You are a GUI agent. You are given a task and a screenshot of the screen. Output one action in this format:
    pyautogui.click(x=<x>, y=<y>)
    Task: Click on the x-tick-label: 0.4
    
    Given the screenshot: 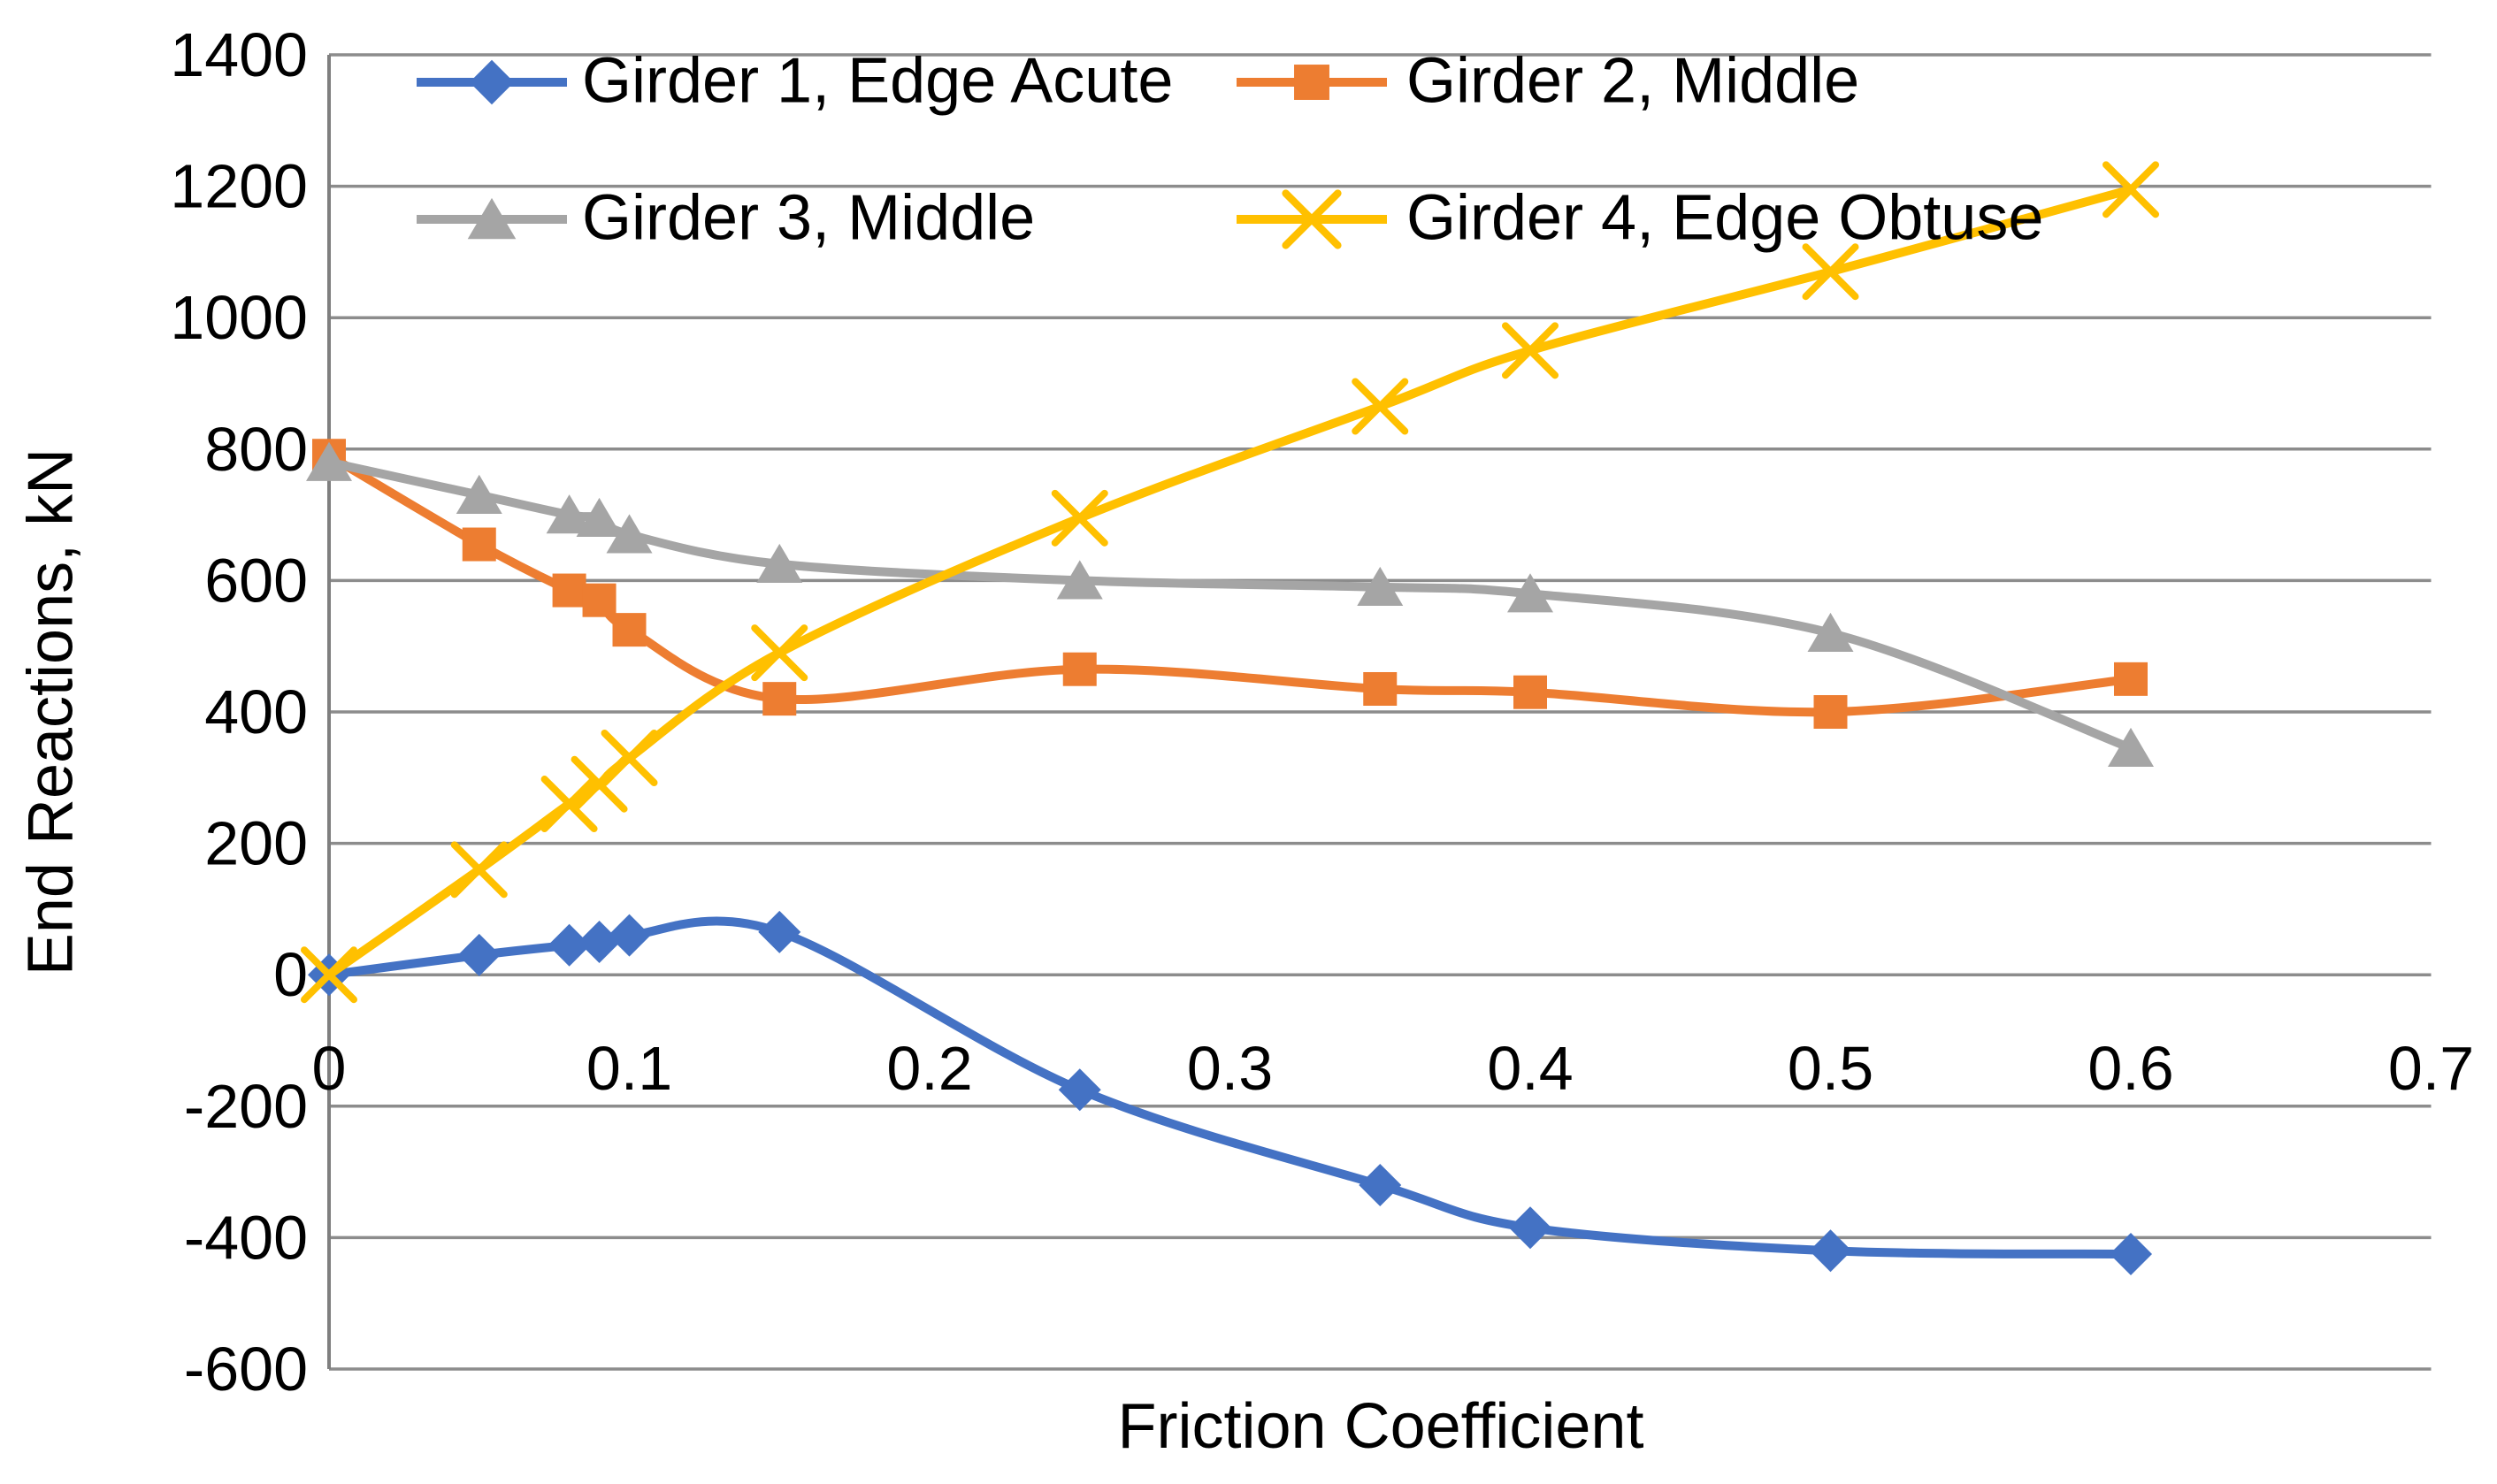 What is the action you would take?
    pyautogui.click(x=1530, y=1068)
    